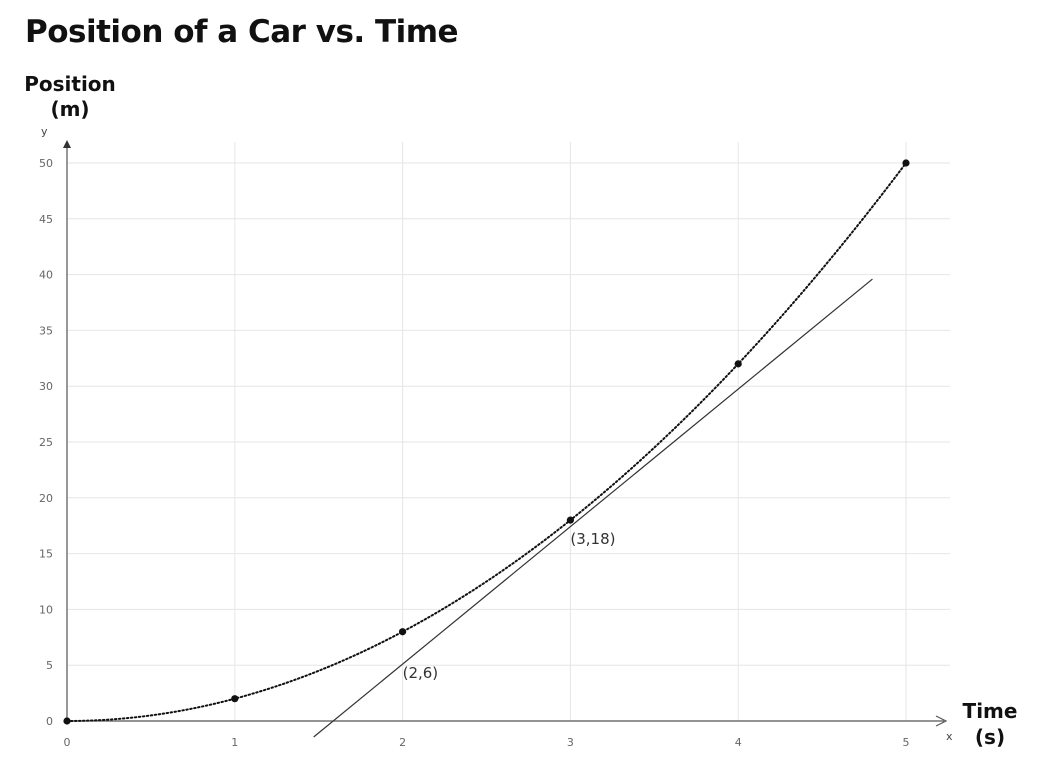  Describe the element at coordinates (234, 742) in the screenshot. I see `x-tick-label: 1` at that location.